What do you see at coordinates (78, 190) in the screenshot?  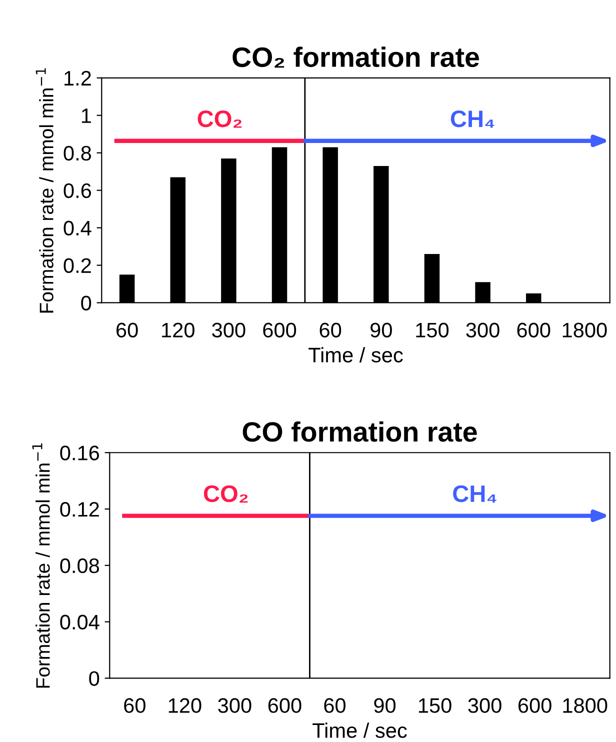 I see `y-tick-label: 0.6` at bounding box center [78, 190].